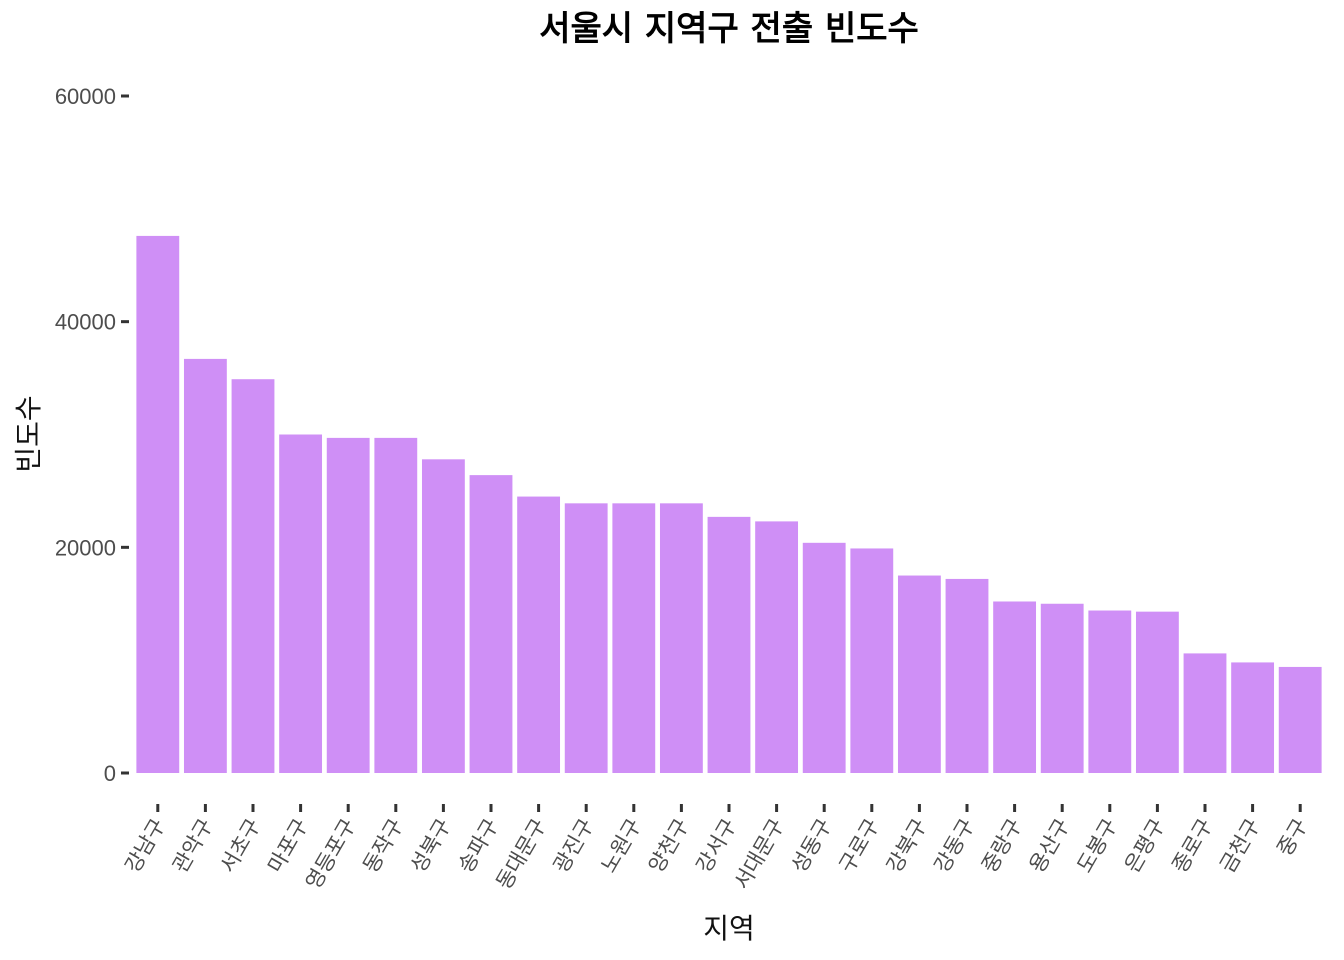 The image size is (1344, 960). I want to click on bar-관악구, so click(205, 565).